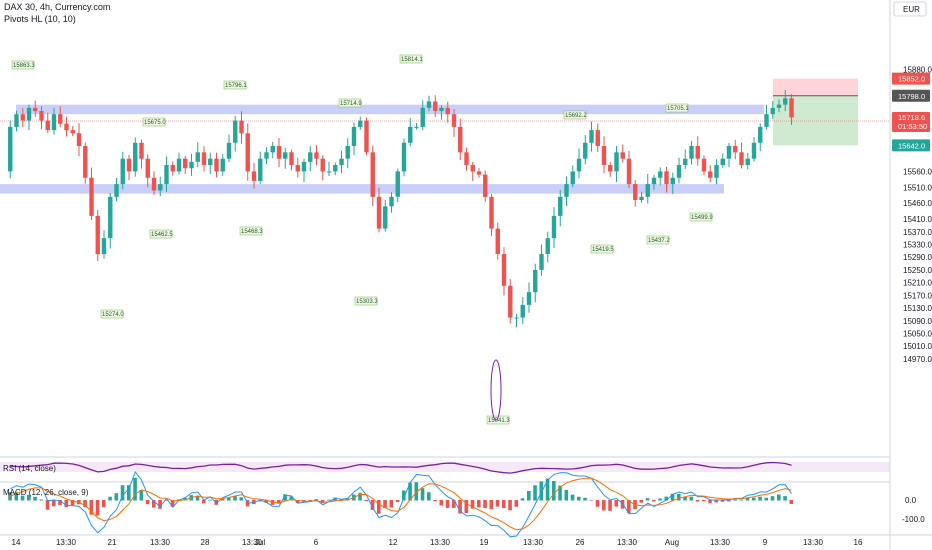 The height and width of the screenshot is (550, 932). I want to click on svg-text: 15468.3, so click(252, 232).